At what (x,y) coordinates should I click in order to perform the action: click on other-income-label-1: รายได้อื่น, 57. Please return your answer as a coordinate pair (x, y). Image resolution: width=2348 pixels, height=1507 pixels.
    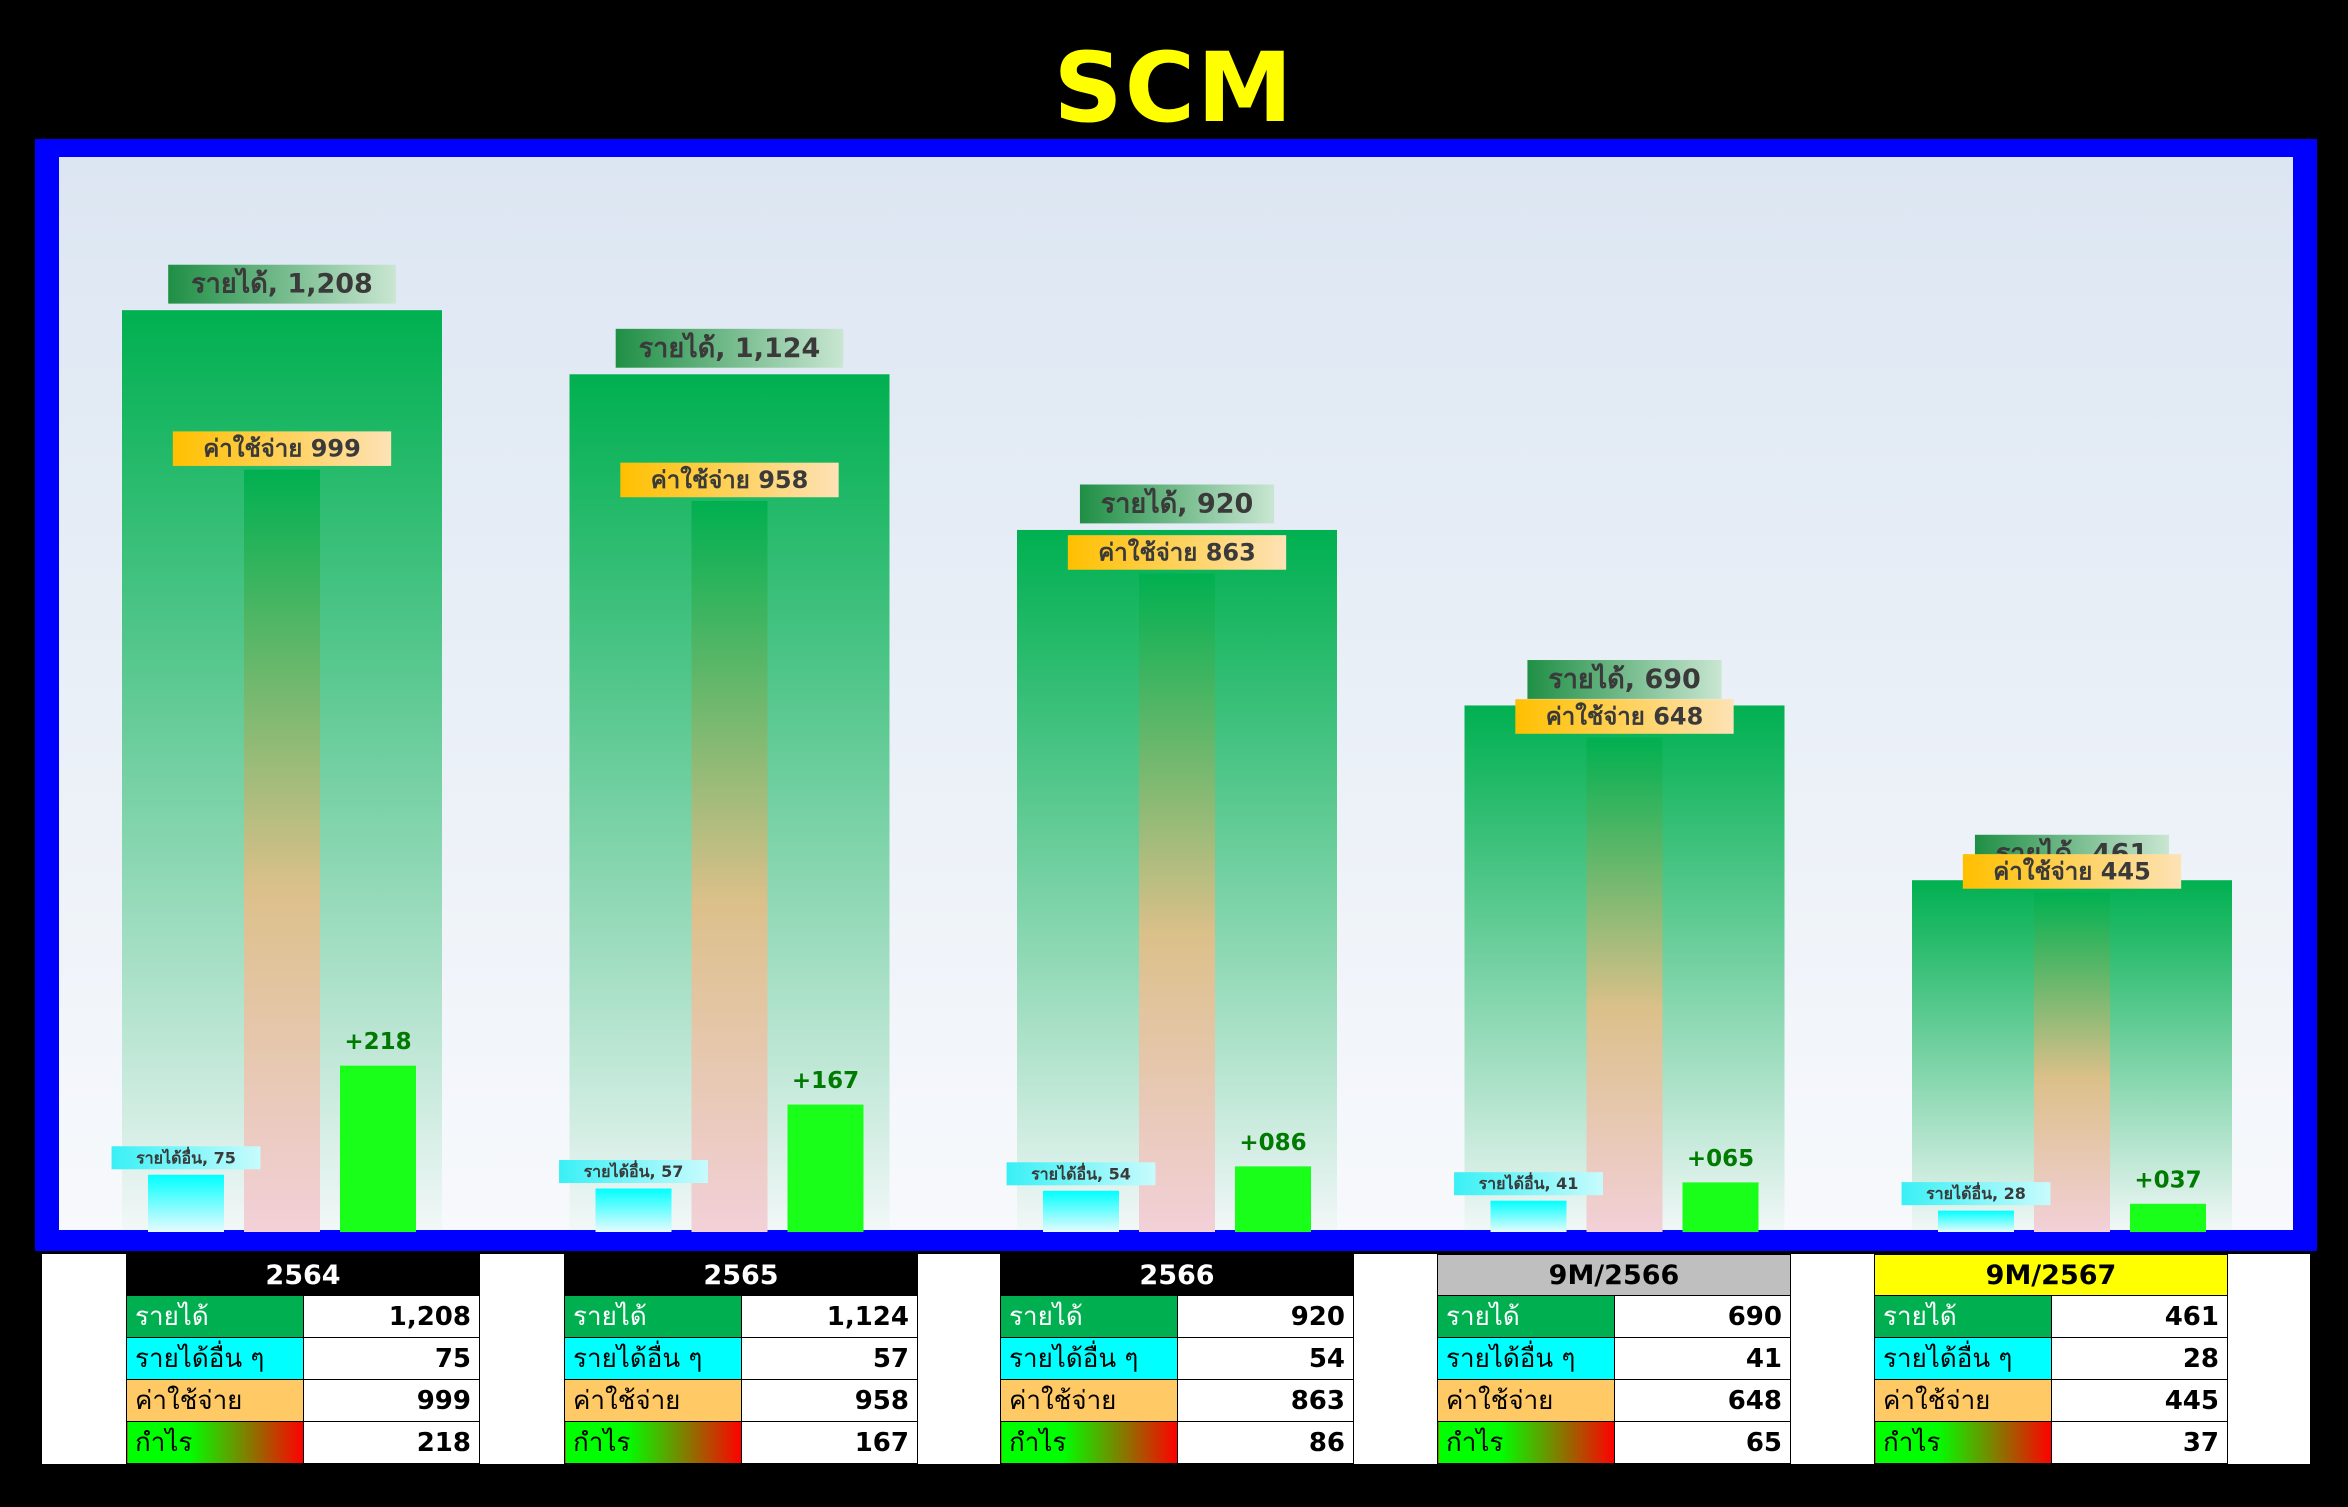
    Looking at the image, I should click on (634, 1170).